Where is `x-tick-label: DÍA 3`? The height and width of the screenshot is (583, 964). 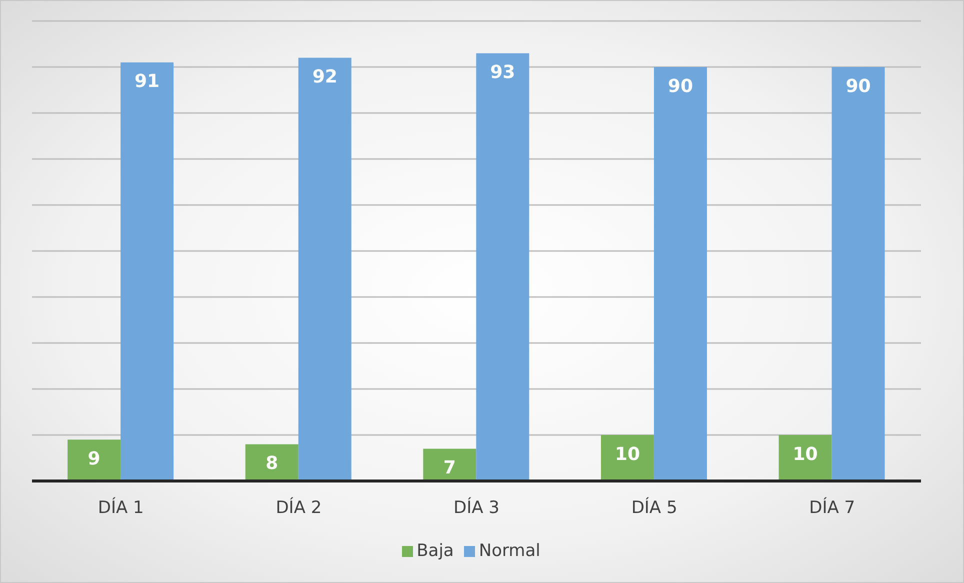 x-tick-label: DÍA 3 is located at coordinates (477, 507).